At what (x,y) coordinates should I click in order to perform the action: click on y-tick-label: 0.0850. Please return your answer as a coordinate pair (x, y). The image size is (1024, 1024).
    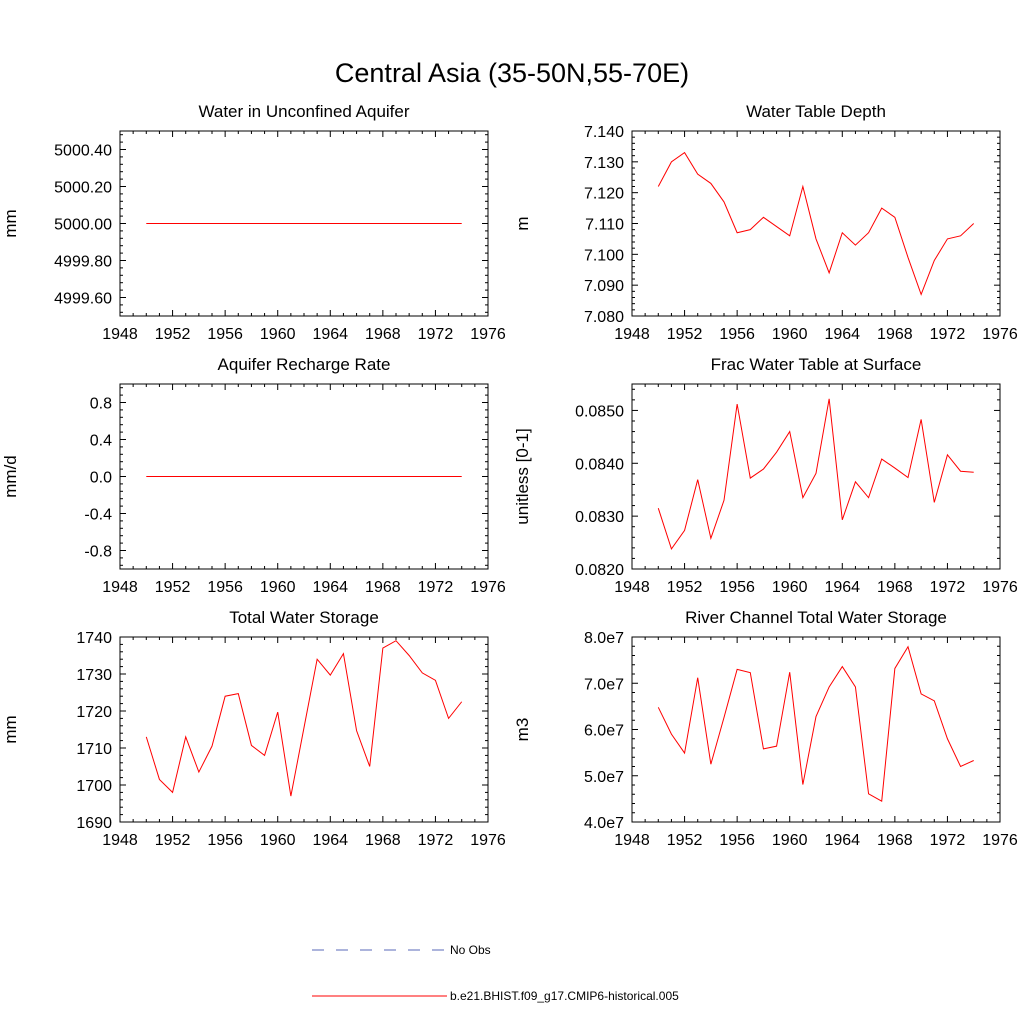
    Looking at the image, I should click on (599, 411).